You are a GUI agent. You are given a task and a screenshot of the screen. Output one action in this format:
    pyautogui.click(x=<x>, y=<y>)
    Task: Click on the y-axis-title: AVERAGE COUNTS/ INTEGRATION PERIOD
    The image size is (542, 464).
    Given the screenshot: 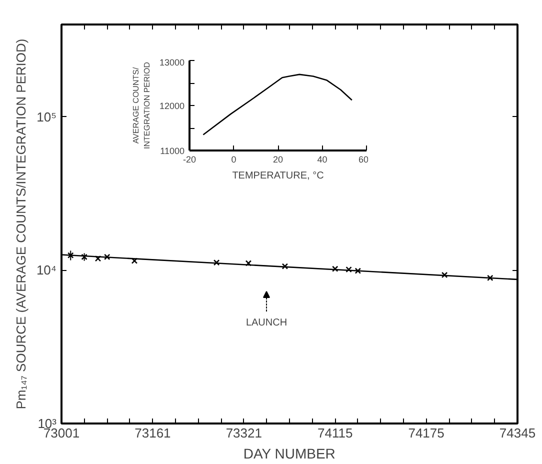 What is the action you would take?
    pyautogui.click(x=142, y=105)
    